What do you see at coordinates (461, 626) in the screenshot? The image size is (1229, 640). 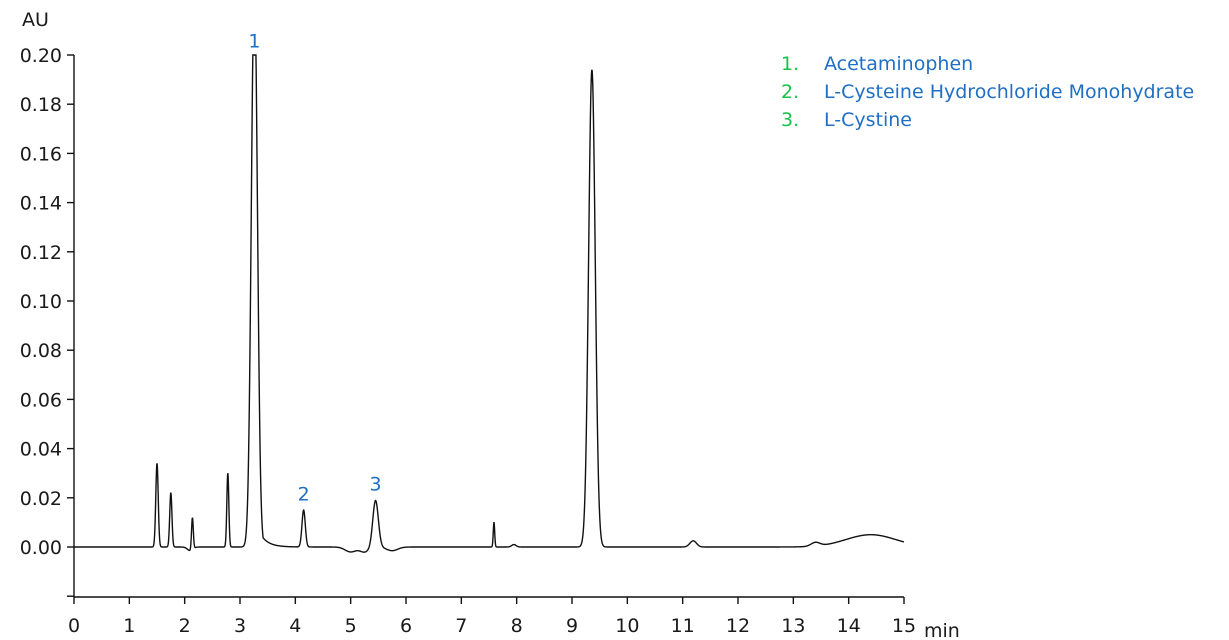 I see `x-tick-label: 7` at bounding box center [461, 626].